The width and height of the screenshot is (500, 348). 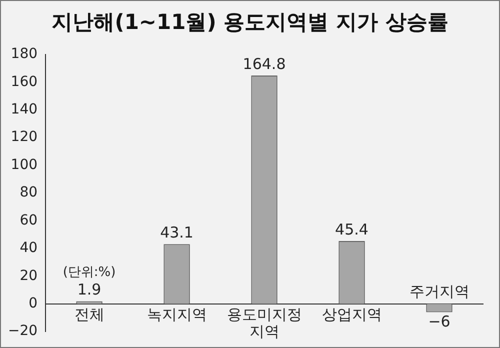 What do you see at coordinates (264, 63) in the screenshot?
I see `data-label: 164.8` at bounding box center [264, 63].